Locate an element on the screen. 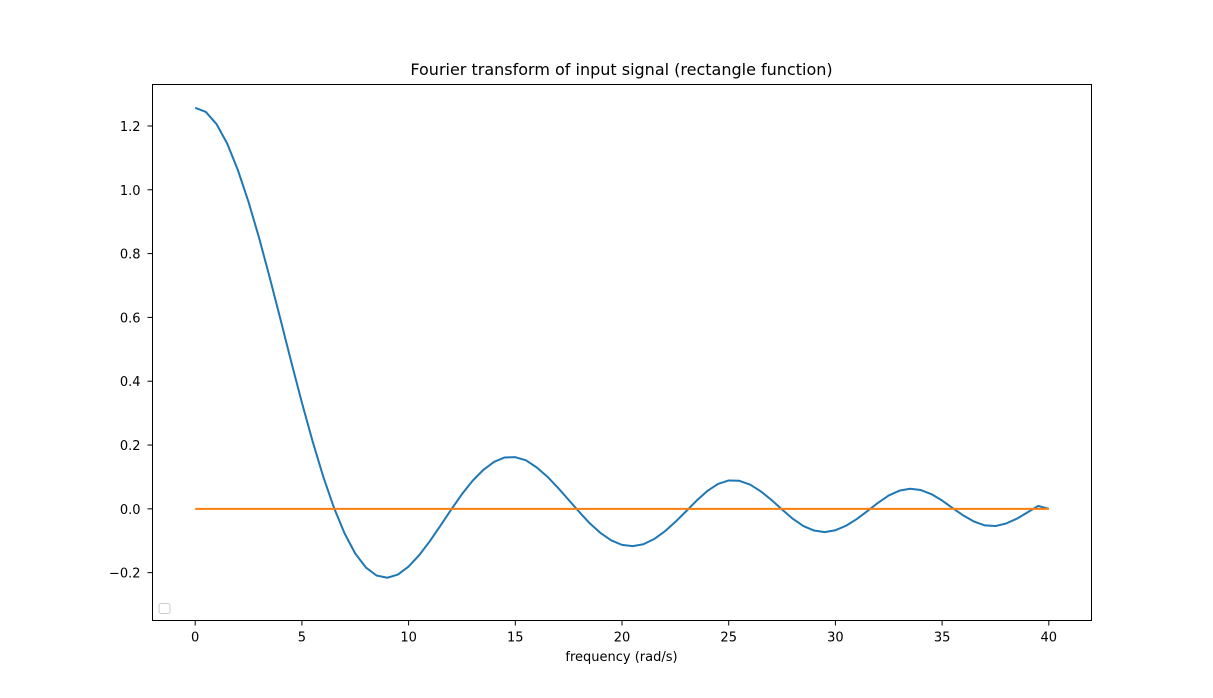 The width and height of the screenshot is (1213, 698). x-tick-label: 35 is located at coordinates (942, 638).